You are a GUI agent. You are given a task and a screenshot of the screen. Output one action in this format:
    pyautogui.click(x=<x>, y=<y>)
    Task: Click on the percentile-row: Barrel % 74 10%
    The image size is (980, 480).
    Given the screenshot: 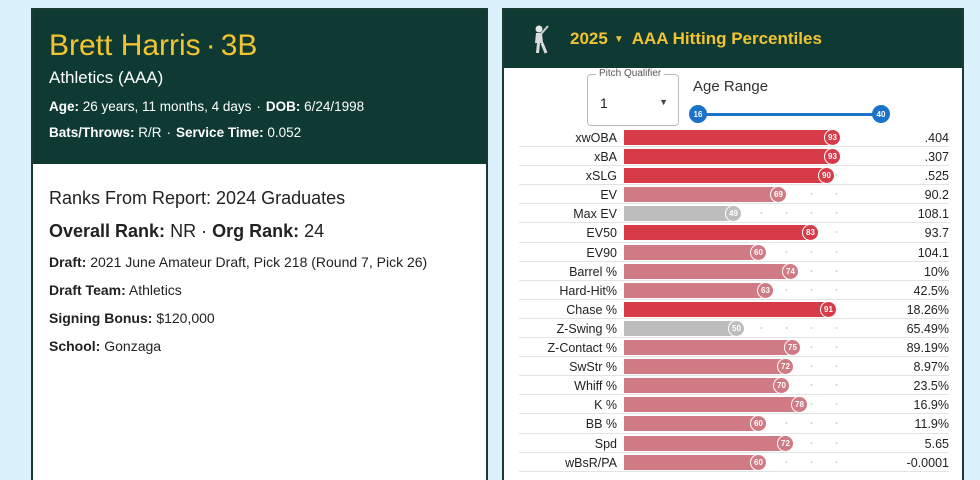 What is the action you would take?
    pyautogui.click(x=734, y=271)
    